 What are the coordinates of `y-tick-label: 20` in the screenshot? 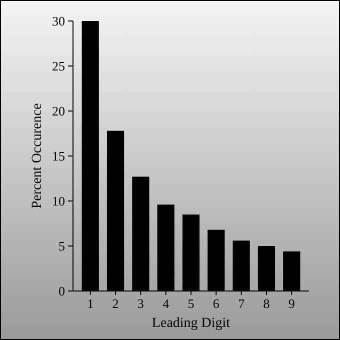 It's located at (58, 111).